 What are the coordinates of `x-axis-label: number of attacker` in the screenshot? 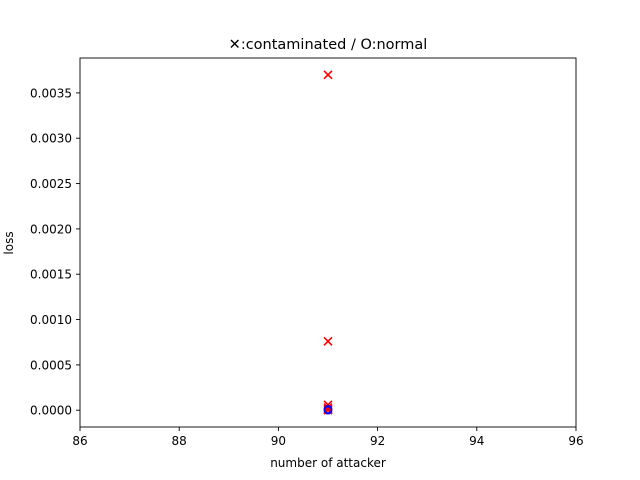 It's located at (328, 463).